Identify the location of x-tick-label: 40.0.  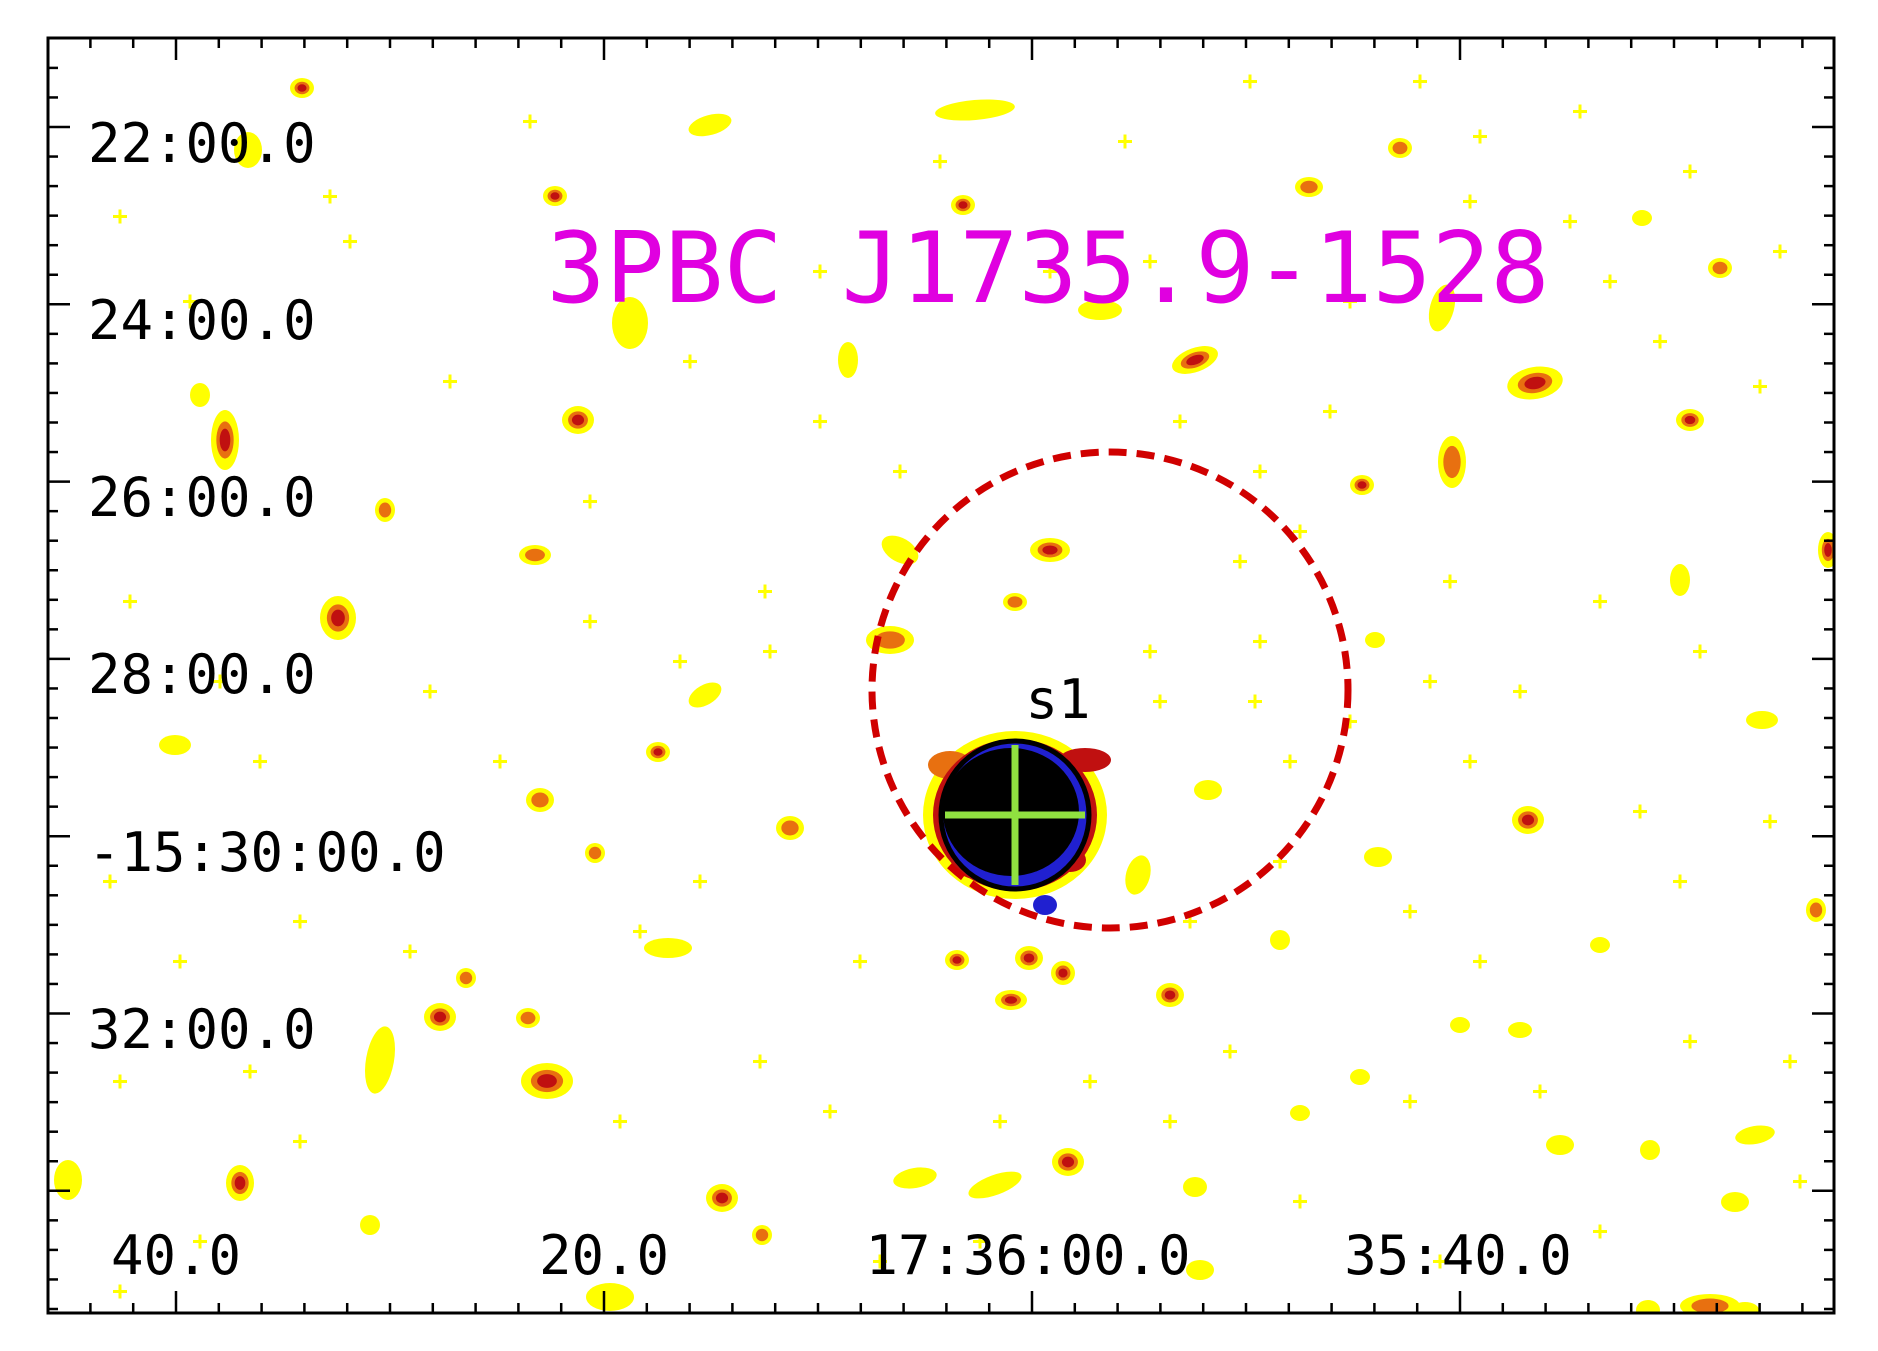
(176, 1255).